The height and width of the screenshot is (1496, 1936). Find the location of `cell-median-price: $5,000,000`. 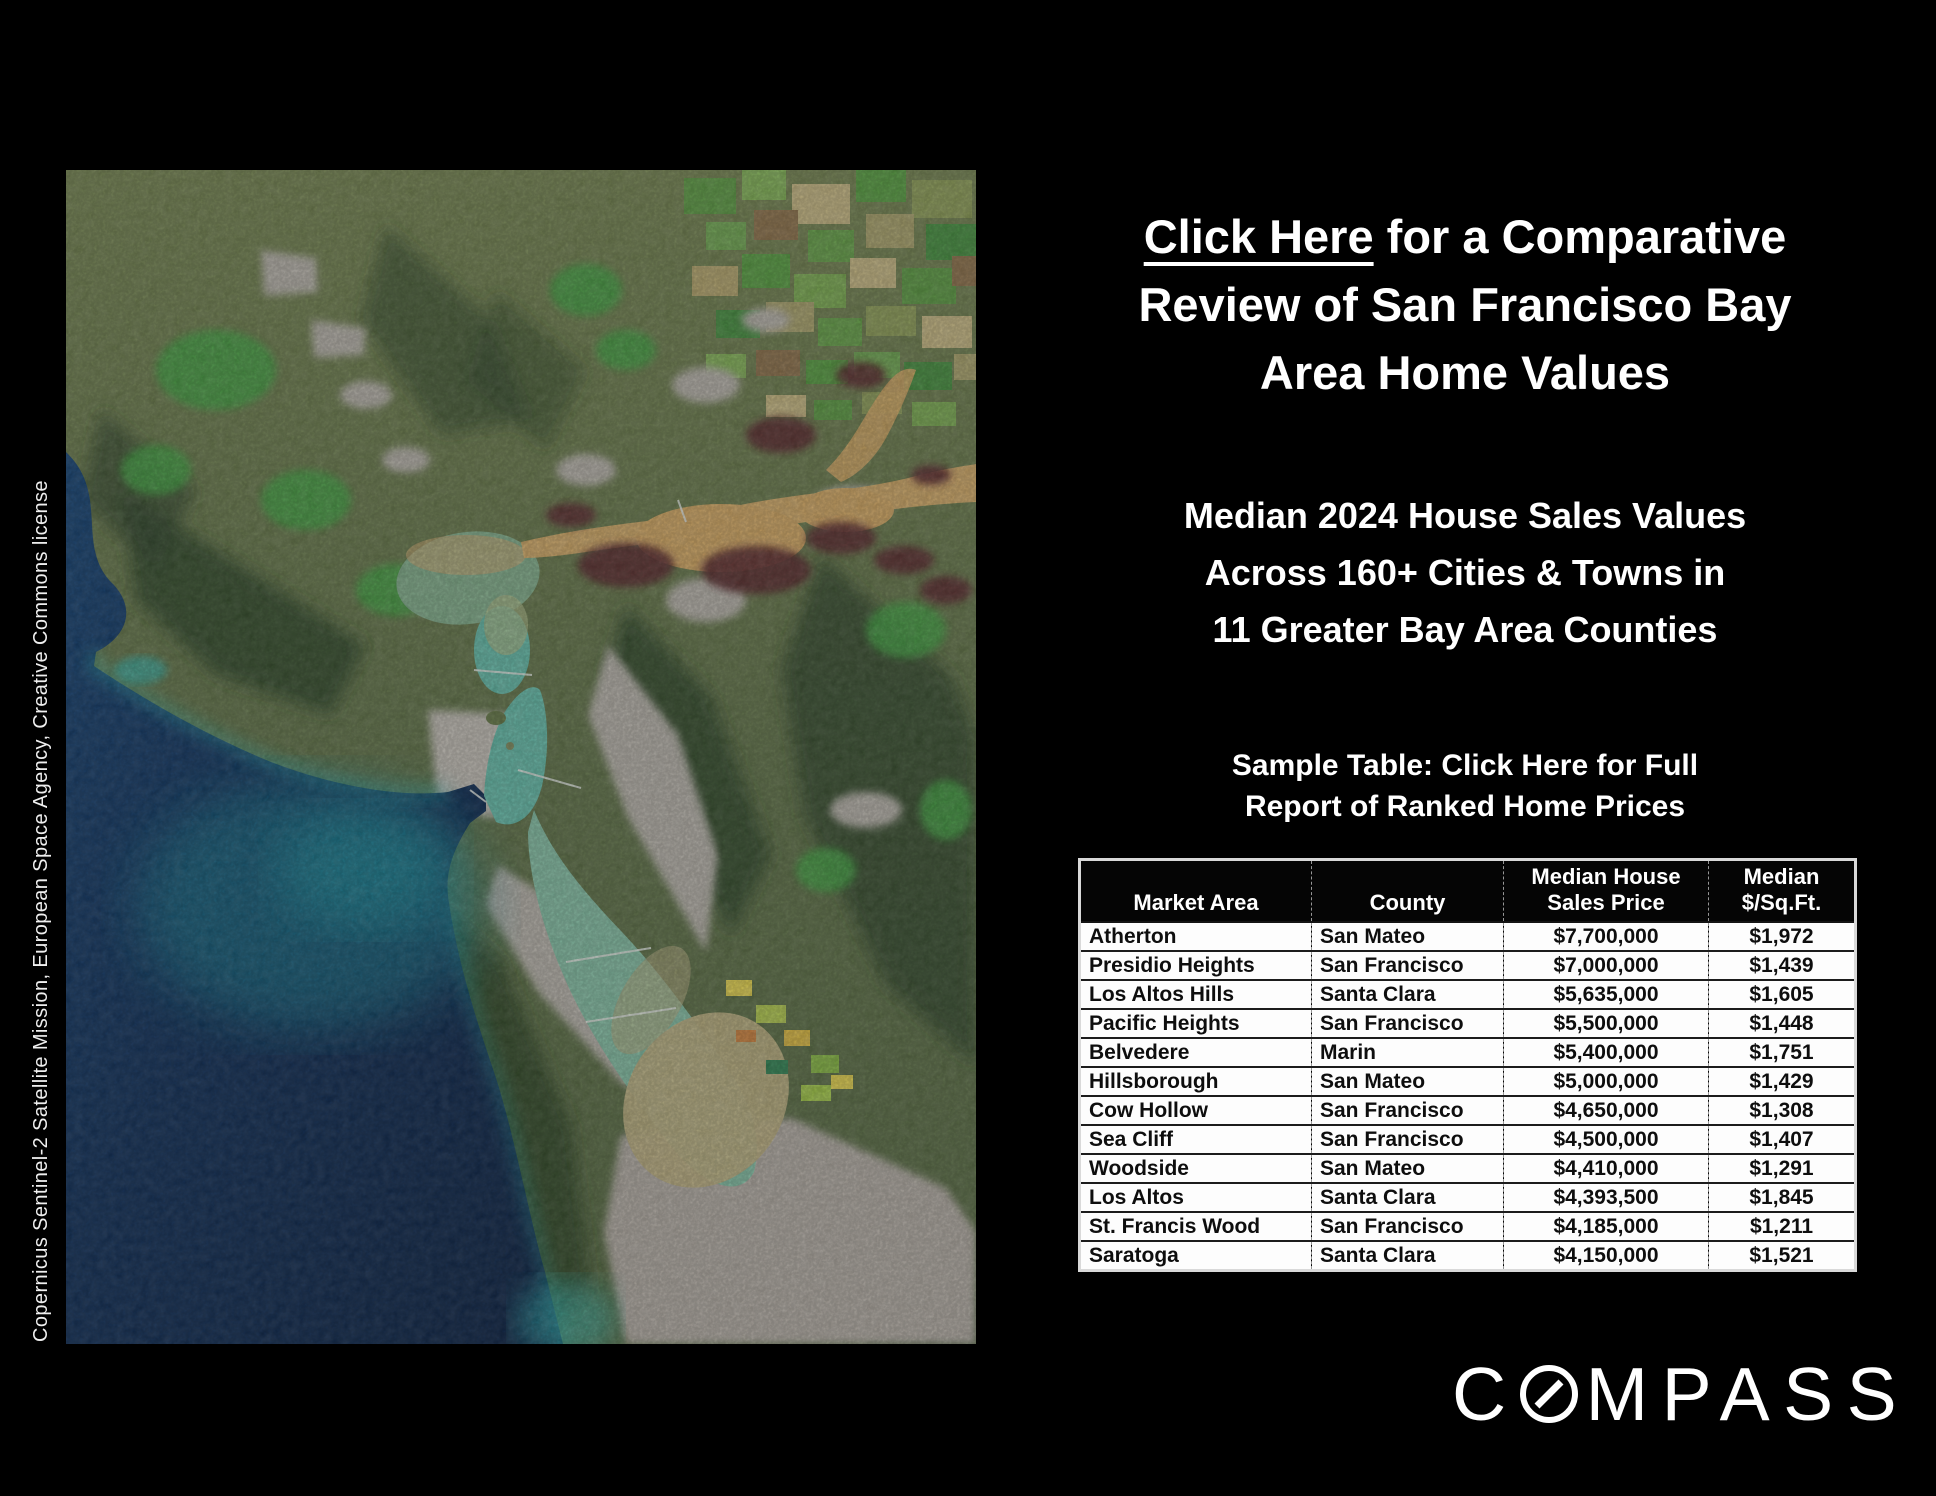

cell-median-price: $5,000,000 is located at coordinates (1606, 1081).